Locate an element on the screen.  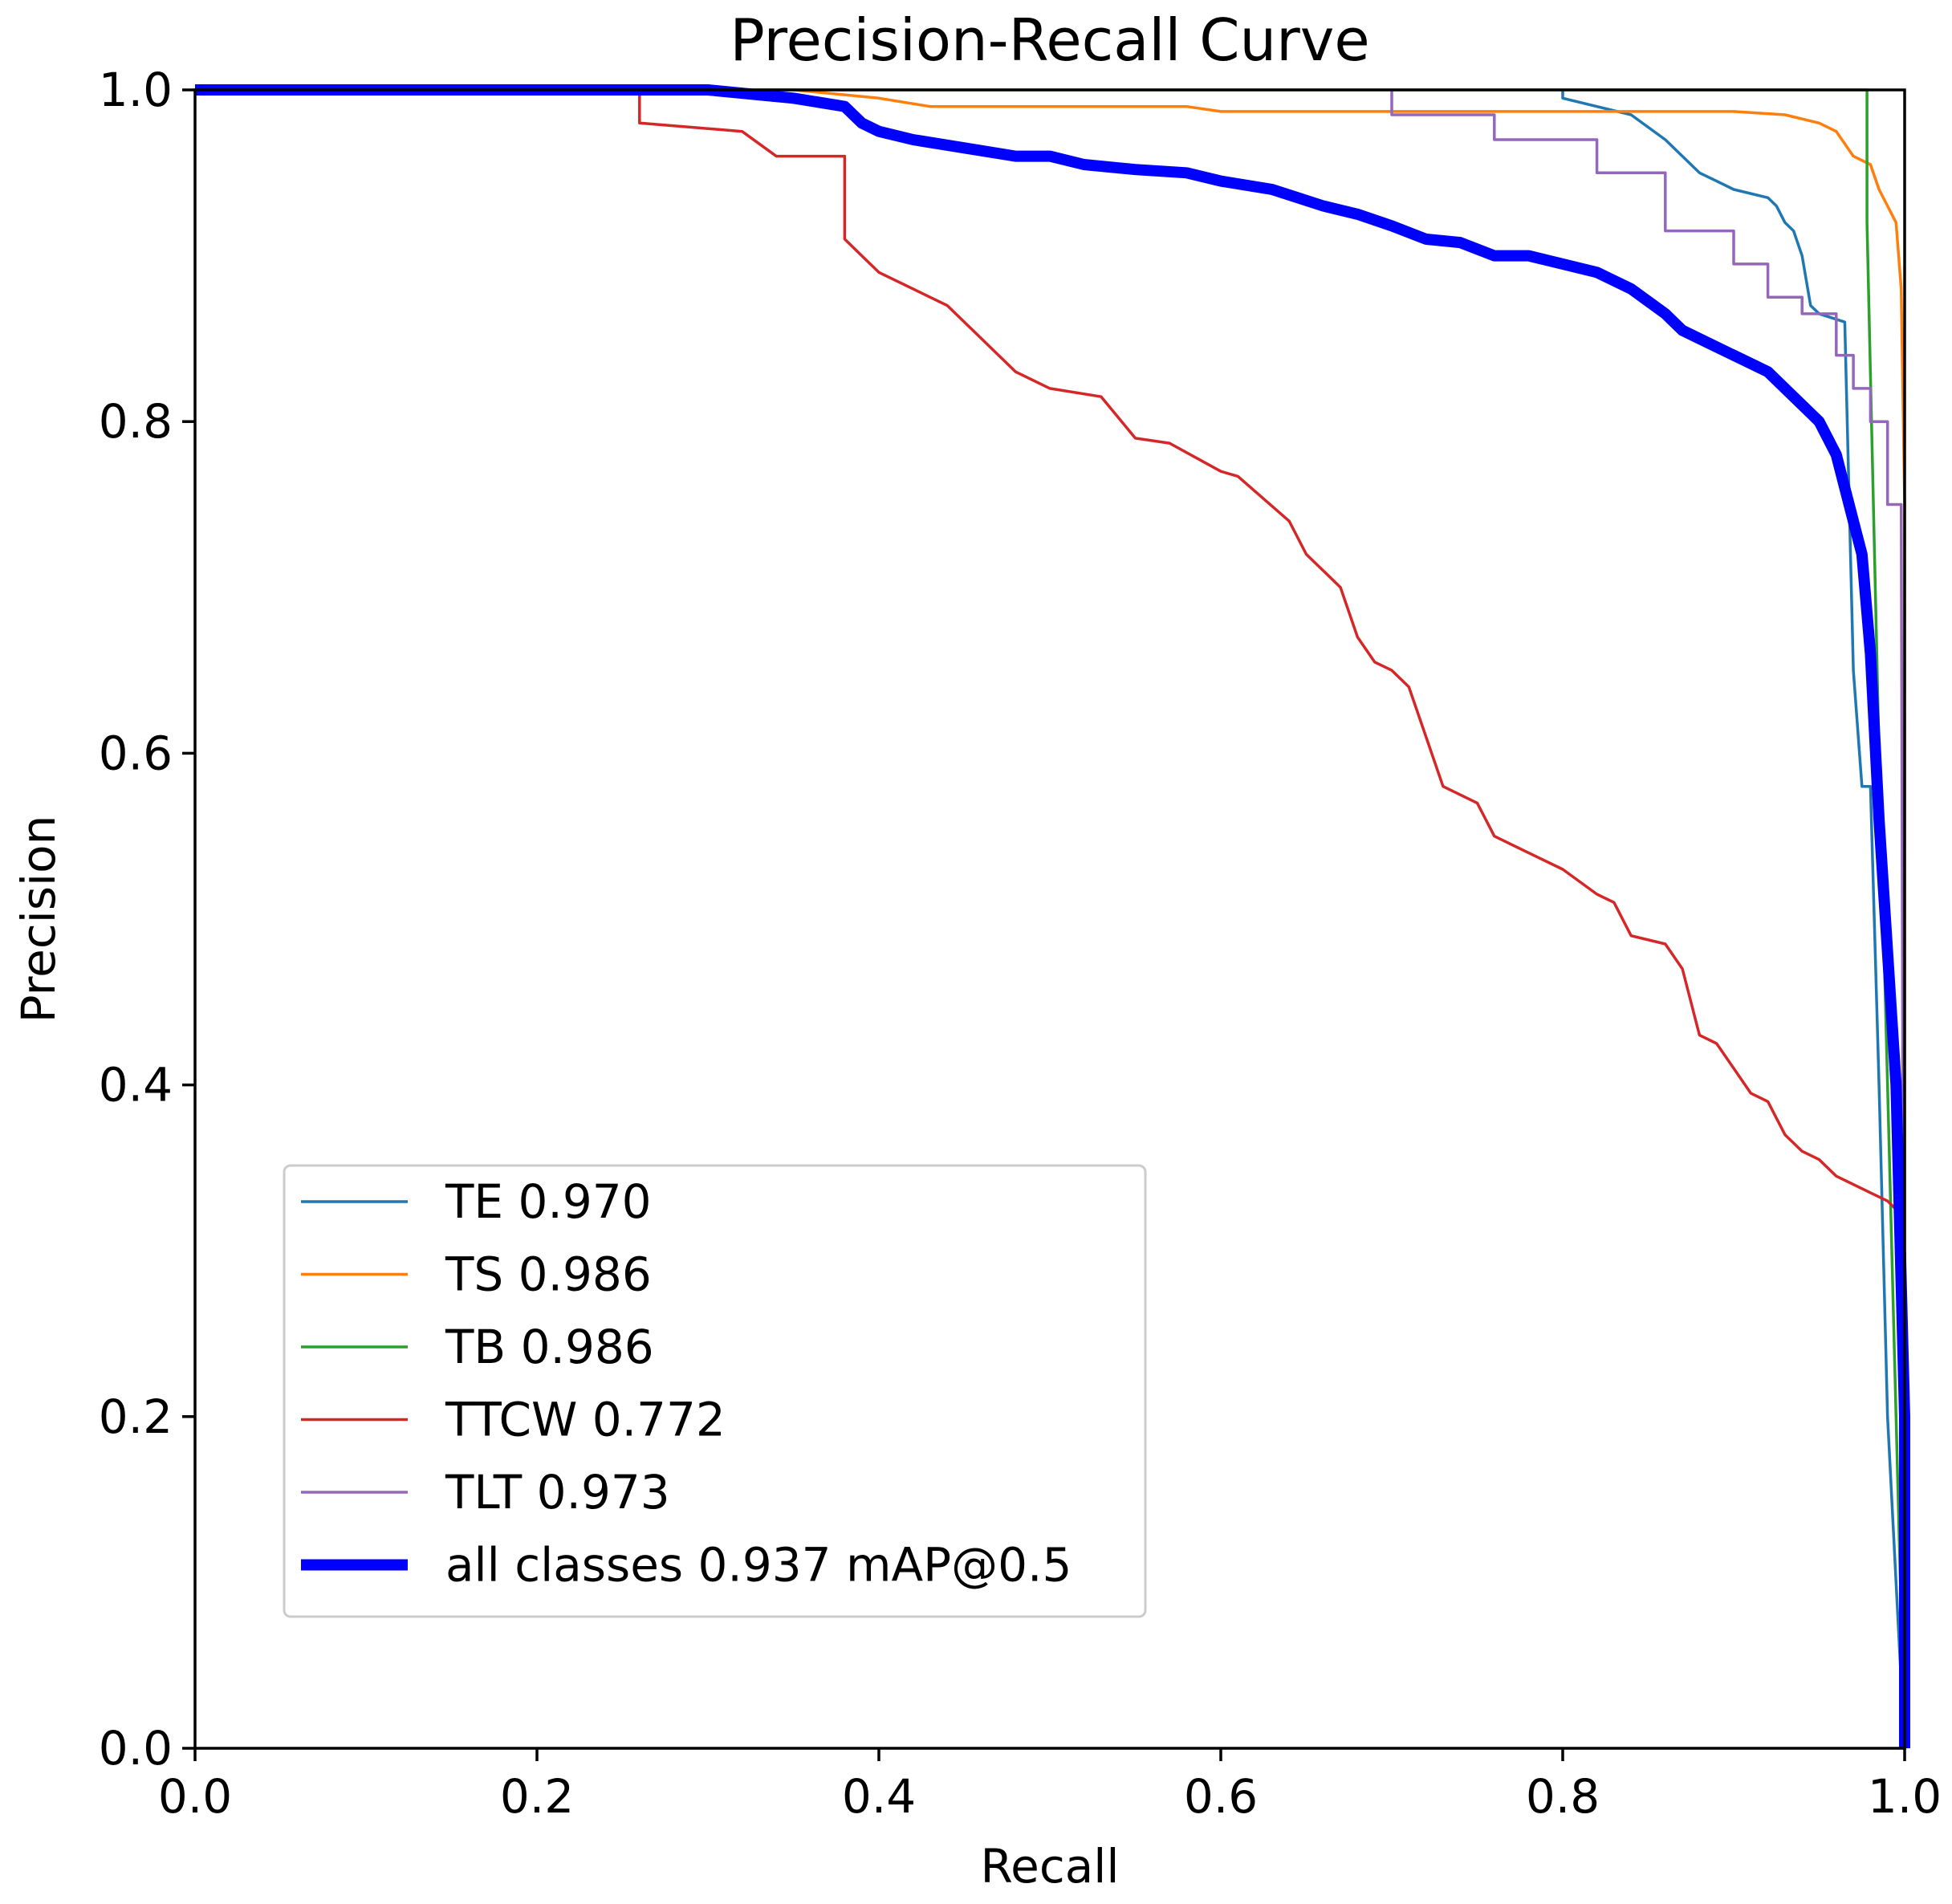
legend-label-4: TTCW 0.772 is located at coordinates (586, 1420).